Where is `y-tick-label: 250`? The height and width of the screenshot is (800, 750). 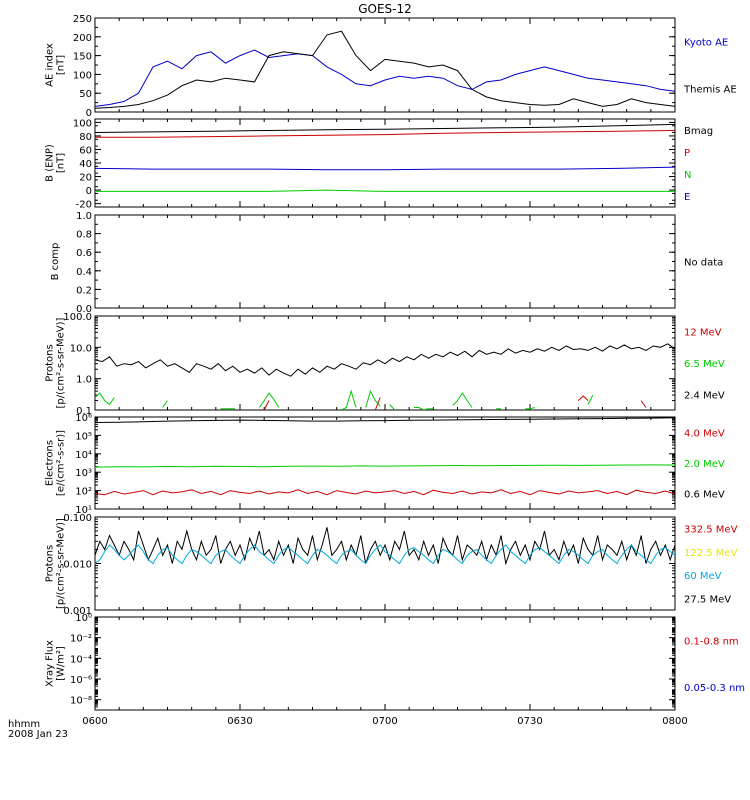
y-tick-label: 250 is located at coordinates (82, 19).